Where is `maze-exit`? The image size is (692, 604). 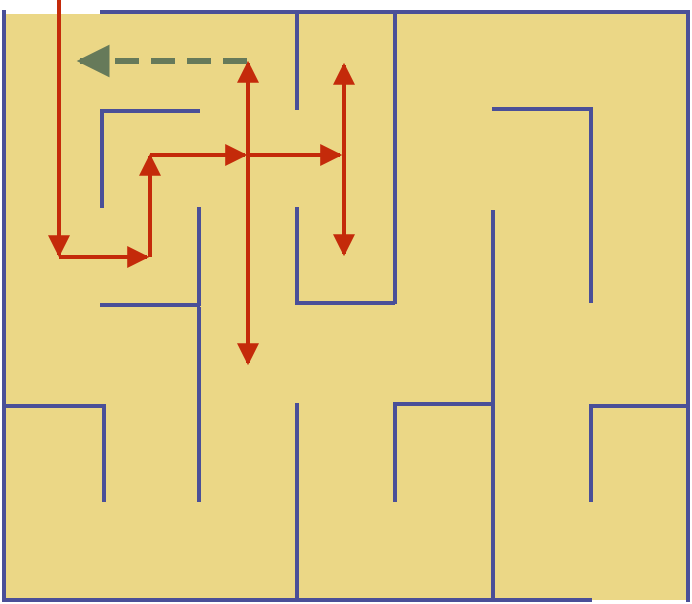
maze-exit is located at coordinates (641, 602).